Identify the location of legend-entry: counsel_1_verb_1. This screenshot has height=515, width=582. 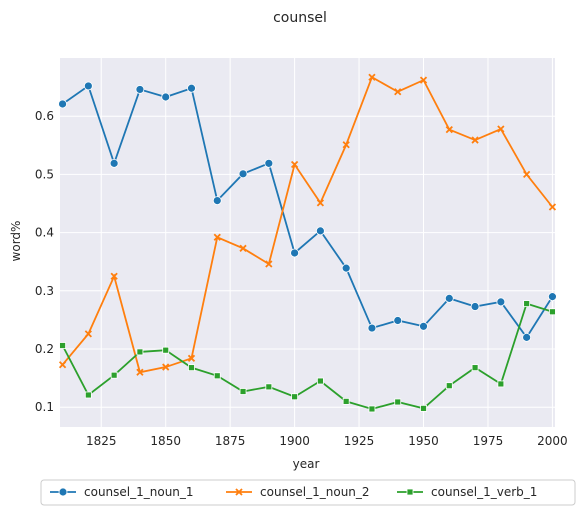
(467, 492).